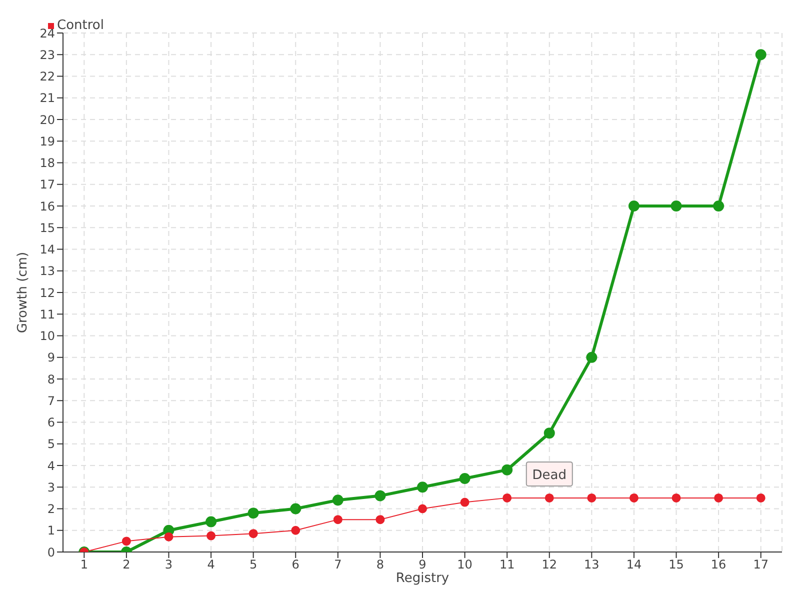 The width and height of the screenshot is (800, 600). What do you see at coordinates (423, 578) in the screenshot?
I see `x-axis-title: Registry` at bounding box center [423, 578].